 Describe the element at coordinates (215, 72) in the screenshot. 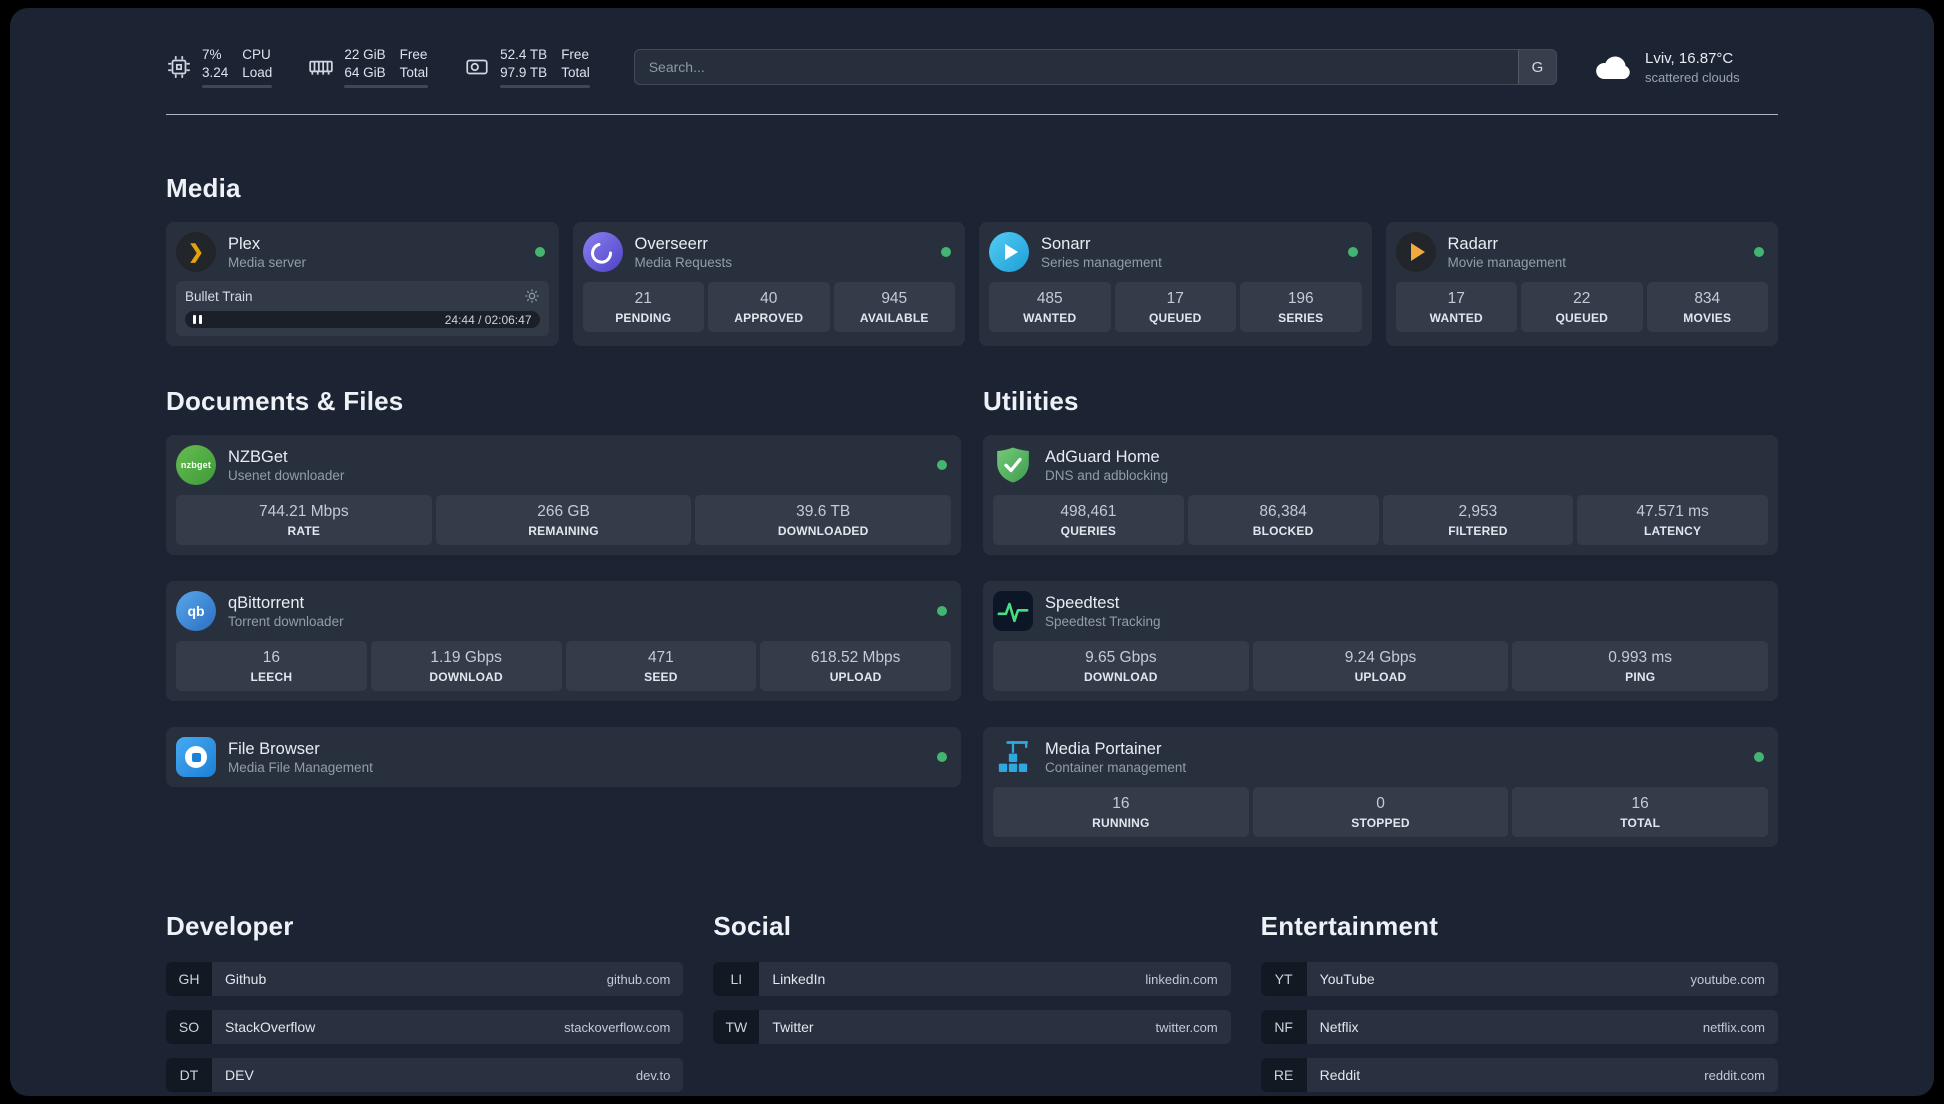

I see `cpu-load-value: 3.24` at that location.